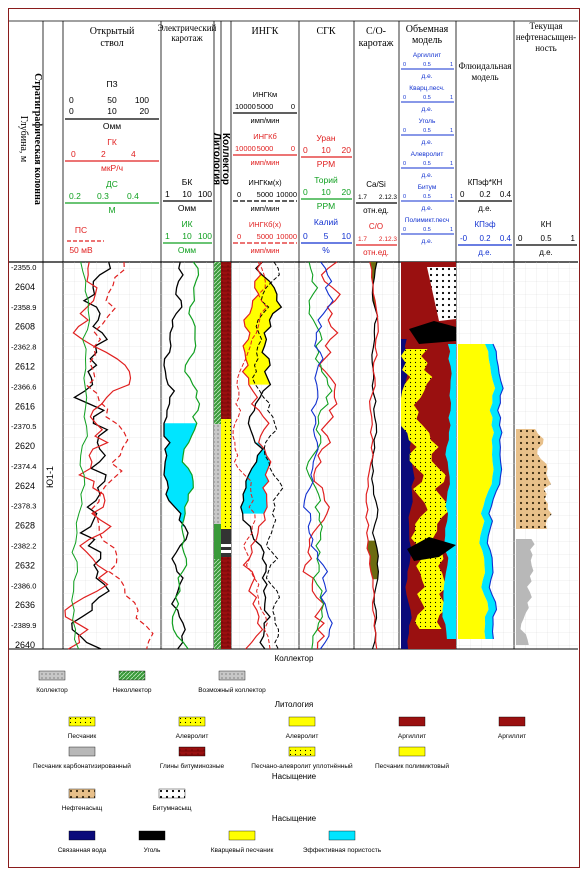 The height and width of the screenshot is (877, 588). I want to click on electric-curve-headers: БК 1 10 100 Омм ИК 1 10 100 Омм, so click(187, 216).